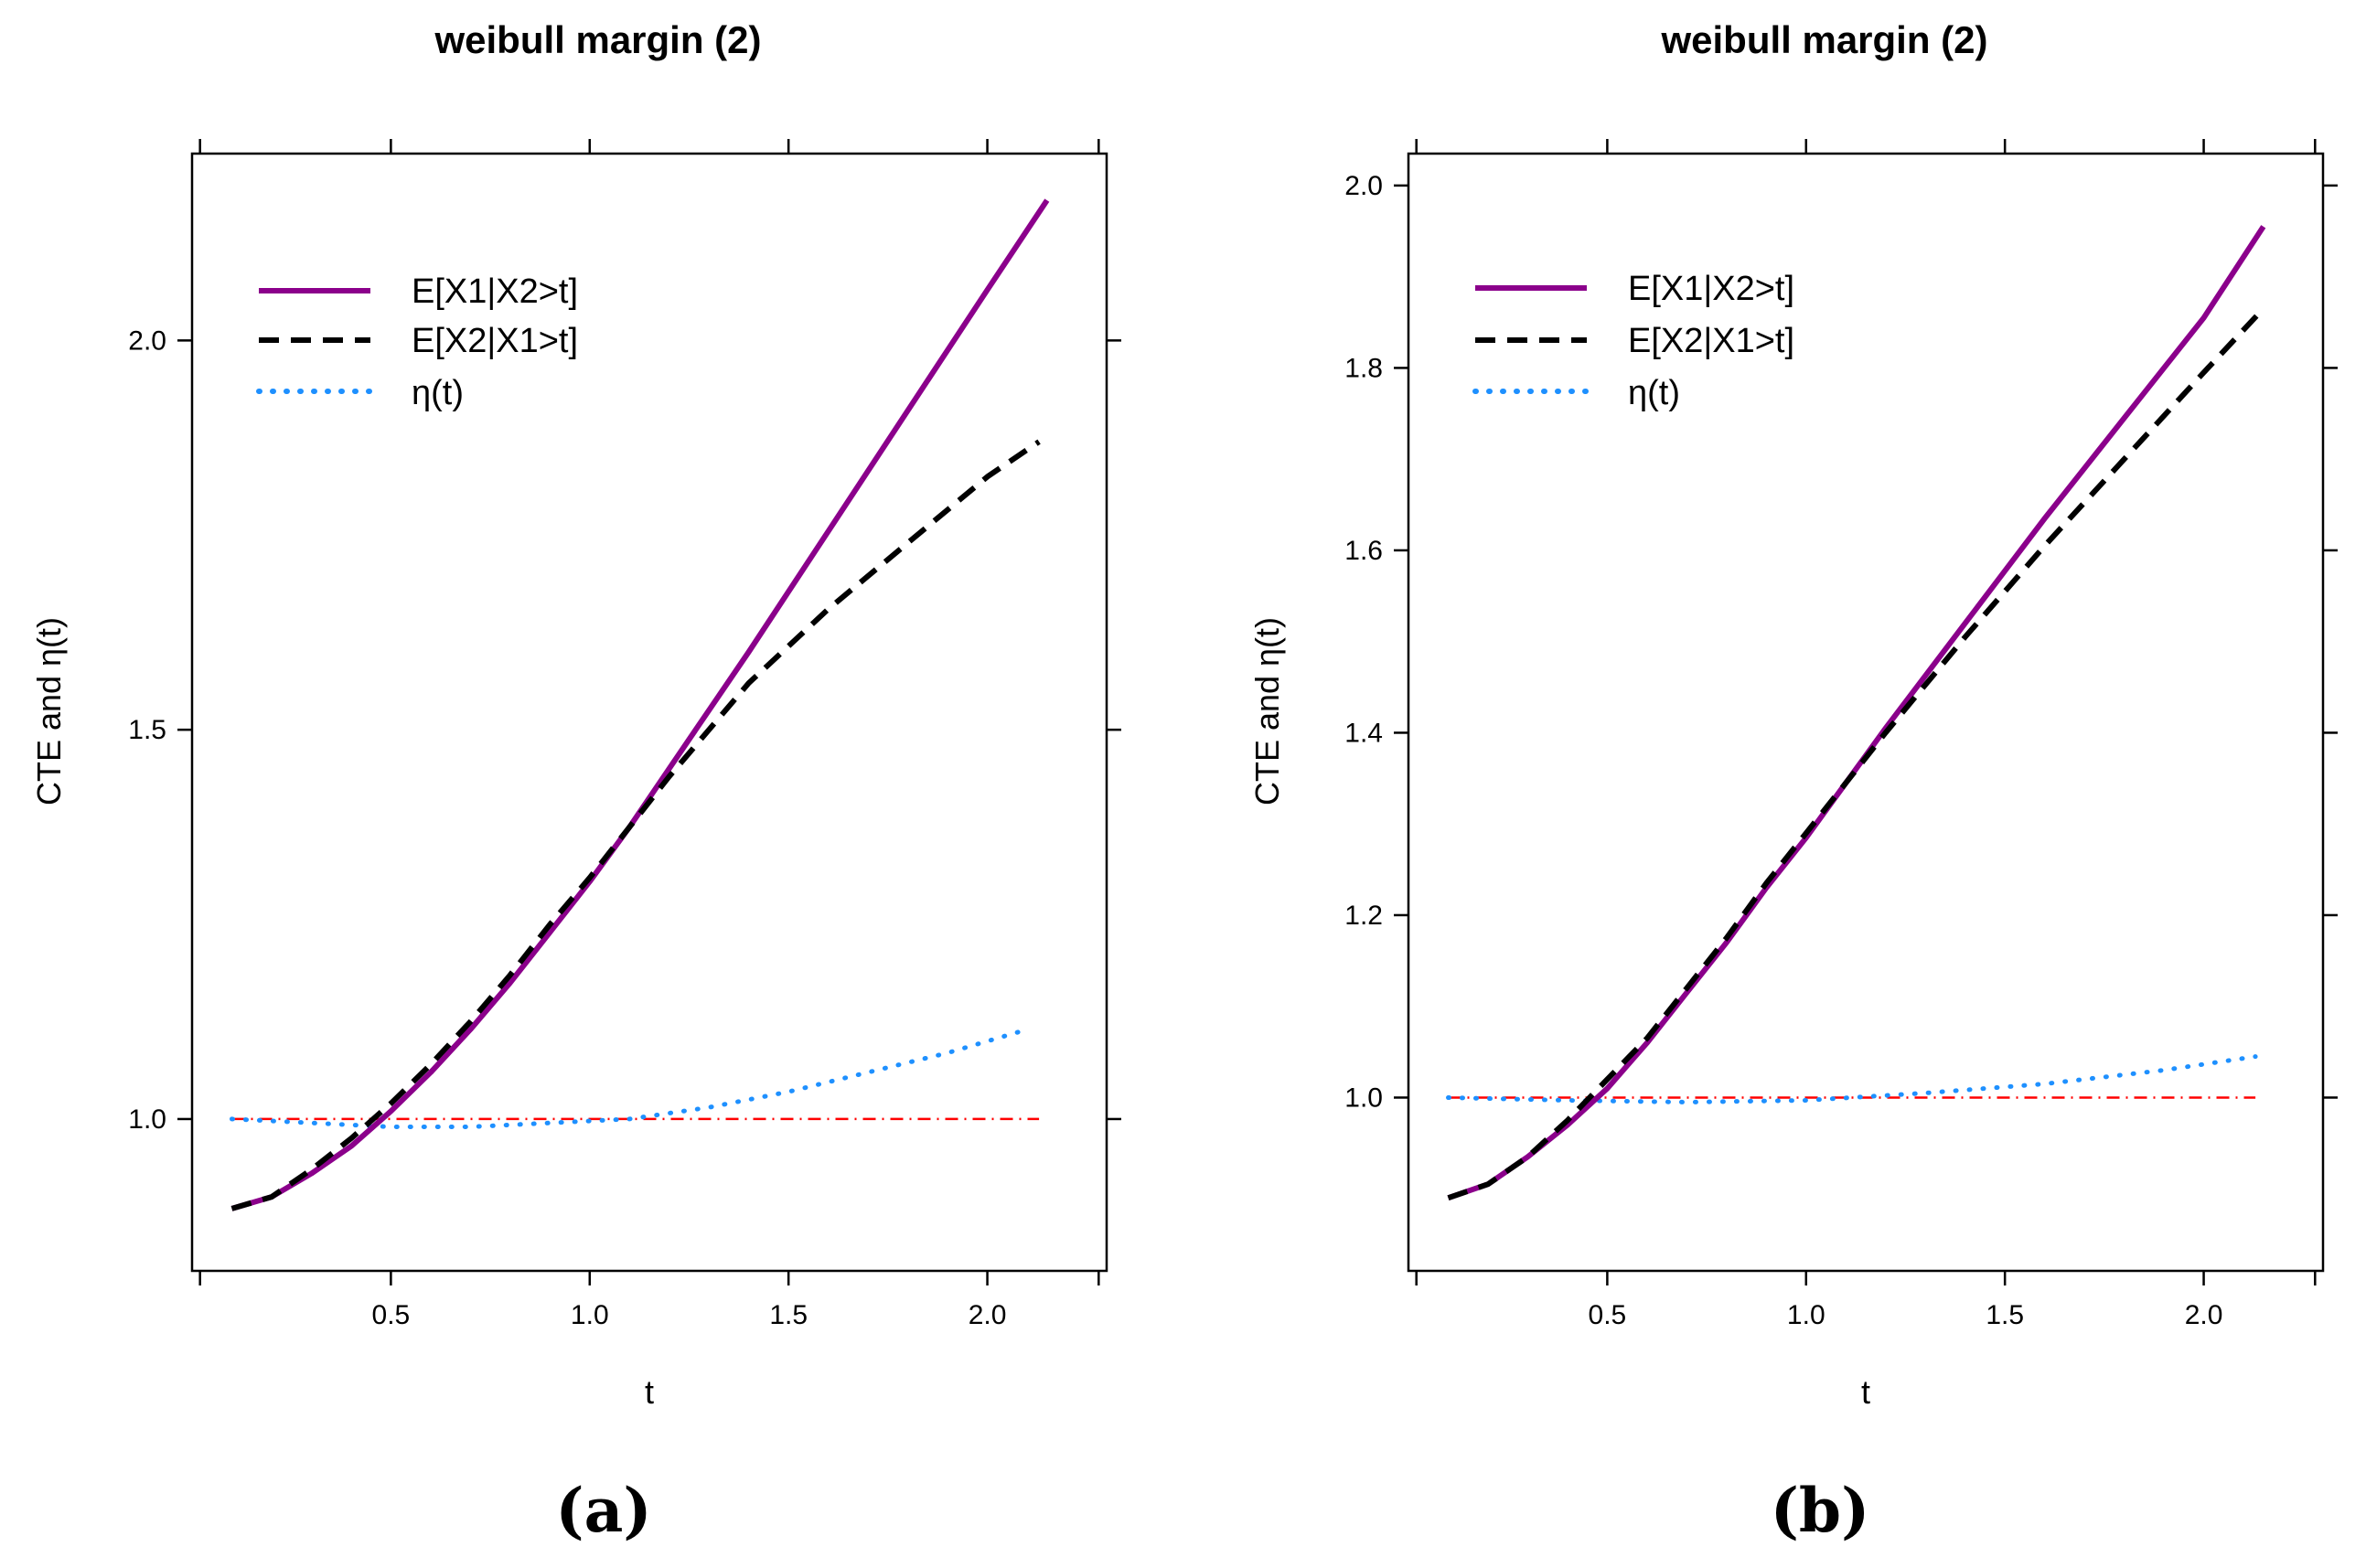 Image resolution: width=2366 pixels, height=1568 pixels. Describe the element at coordinates (1865, 1392) in the screenshot. I see `panel-b-x-axis-label: t` at that location.